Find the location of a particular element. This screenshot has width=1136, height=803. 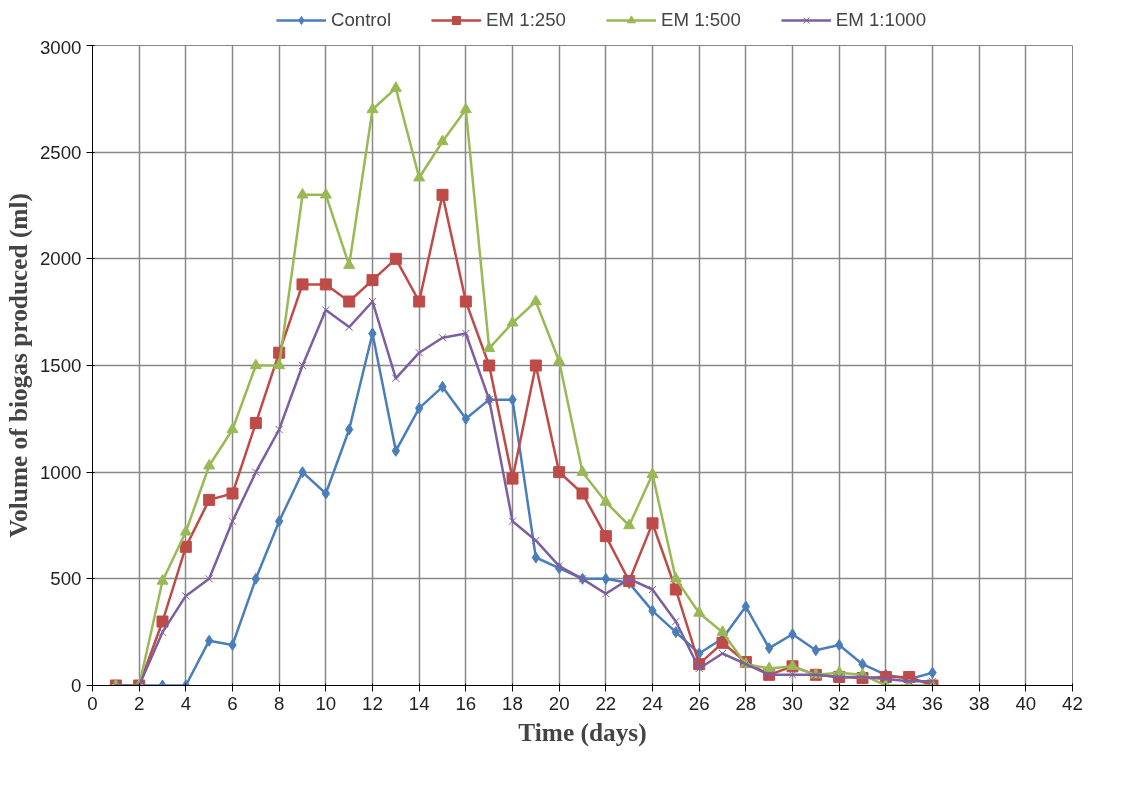

y-tick-label: 2500 is located at coordinates (61, 152).